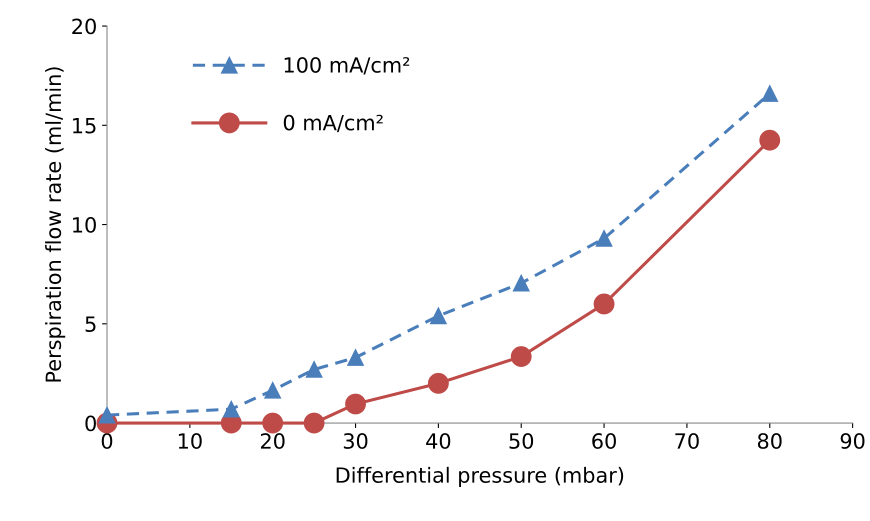 This screenshot has width=870, height=521. What do you see at coordinates (55, 224) in the screenshot?
I see `y-axis-title: Perspiration flow rate (ml/min)` at bounding box center [55, 224].